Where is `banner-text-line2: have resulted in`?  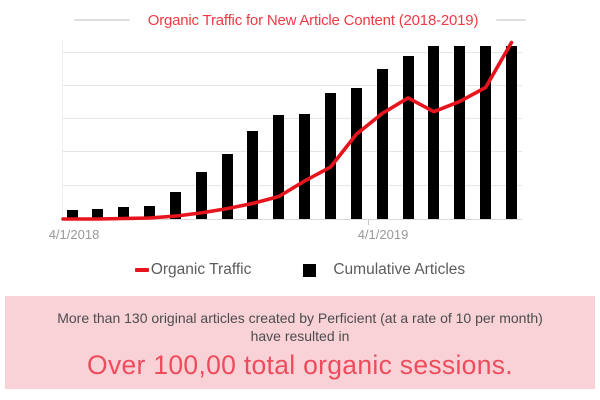 banner-text-line2: have resulted in is located at coordinates (300, 336).